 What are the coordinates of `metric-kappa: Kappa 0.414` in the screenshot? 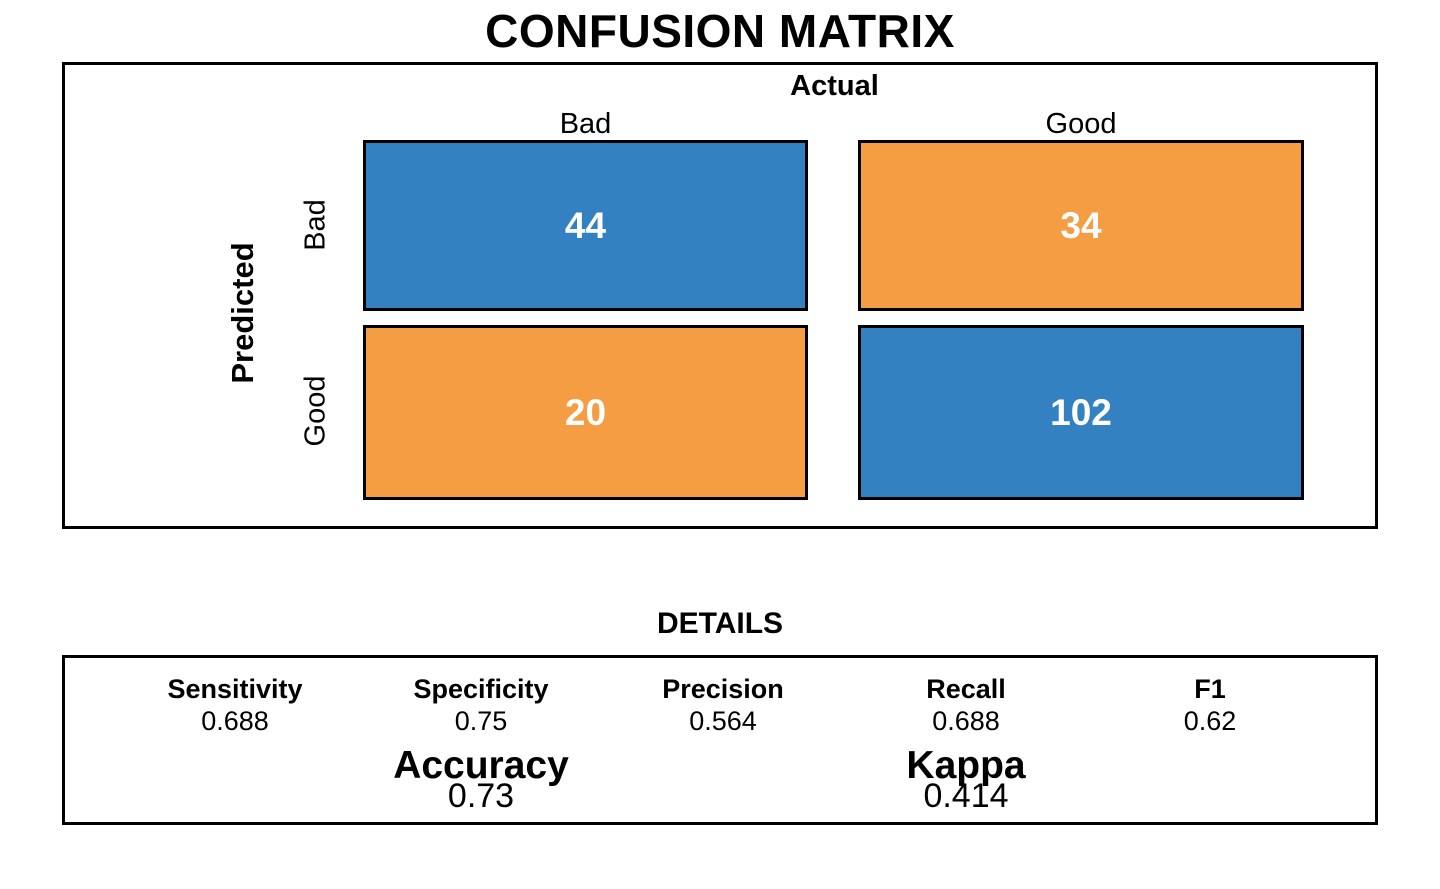 It's located at (965, 779).